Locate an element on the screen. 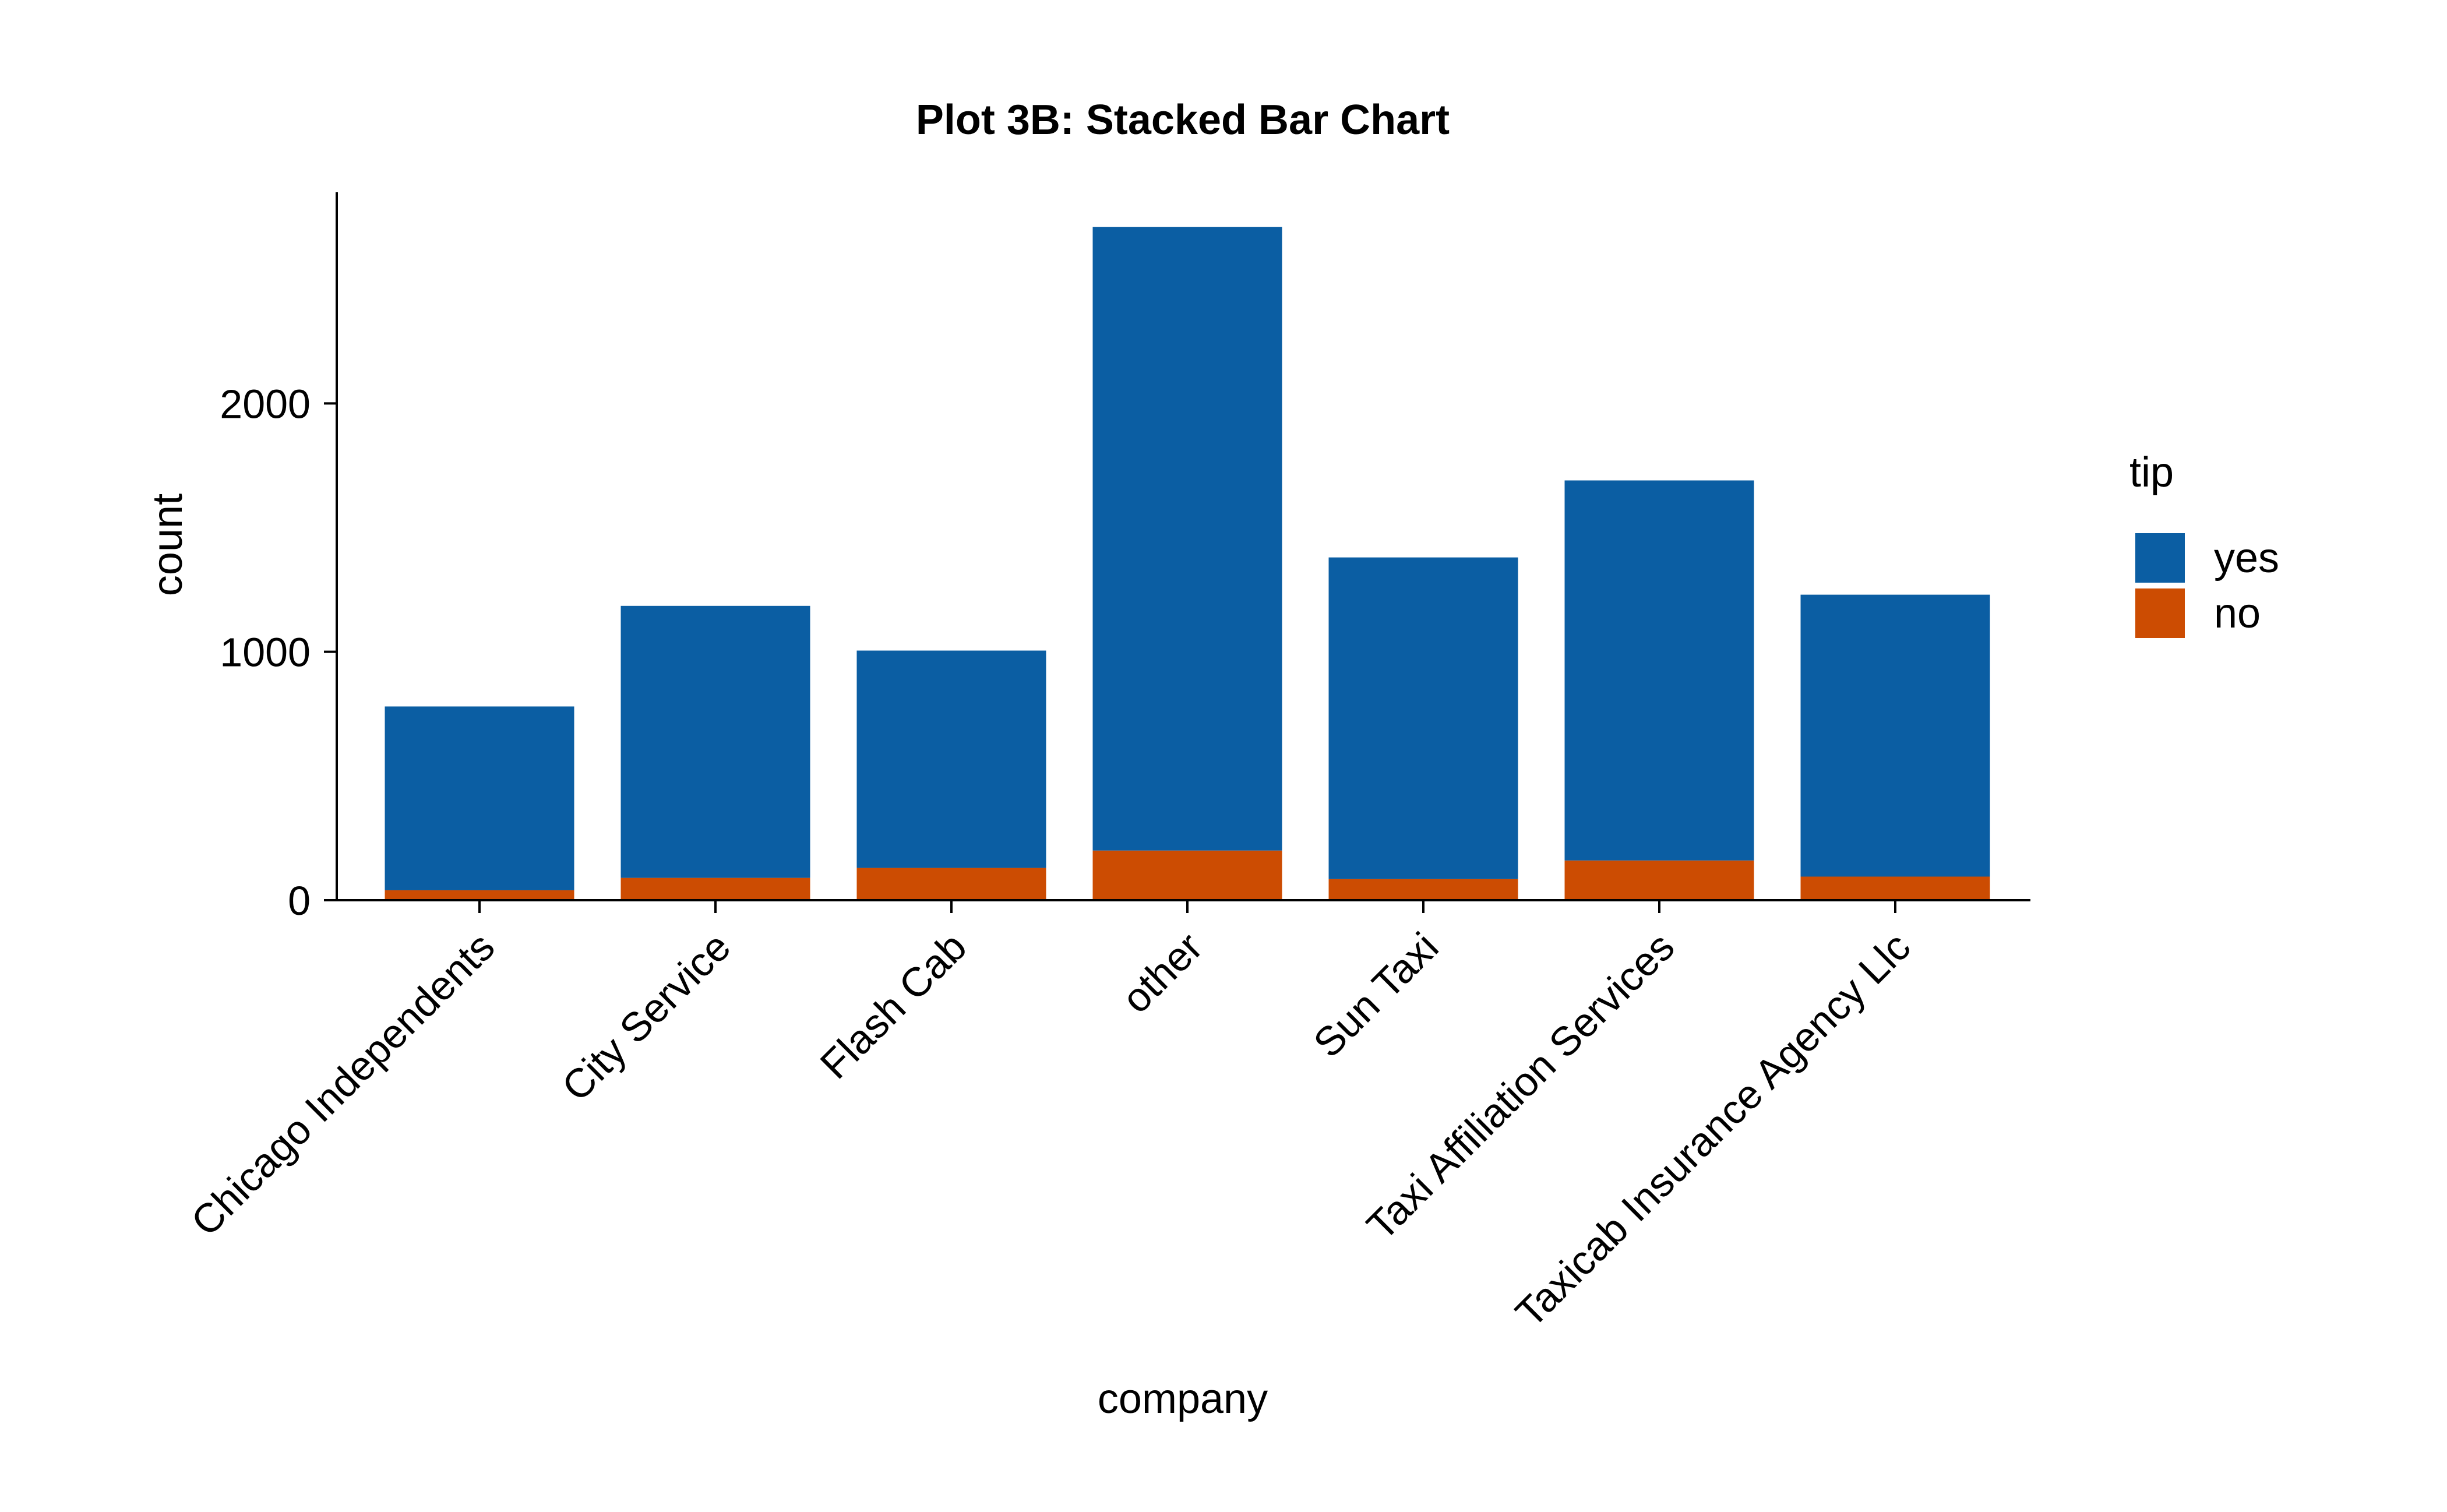 Image resolution: width=2447 pixels, height=1512 pixels. x-tick-label-6: Taxicab Insurance Agency Llc is located at coordinates (1713, 1129).